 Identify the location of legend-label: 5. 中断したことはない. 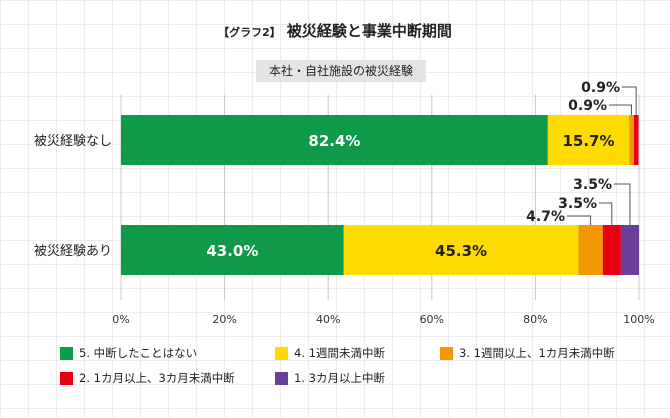
(138, 353).